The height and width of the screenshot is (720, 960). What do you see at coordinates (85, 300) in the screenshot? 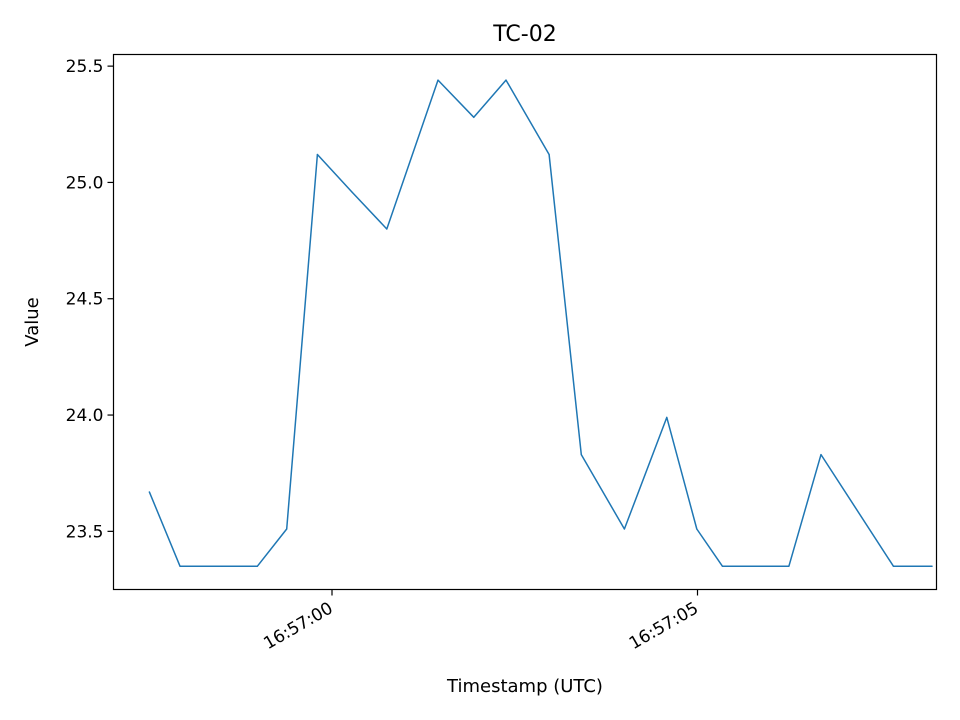
I see `y-tick-label: 24.5` at bounding box center [85, 300].